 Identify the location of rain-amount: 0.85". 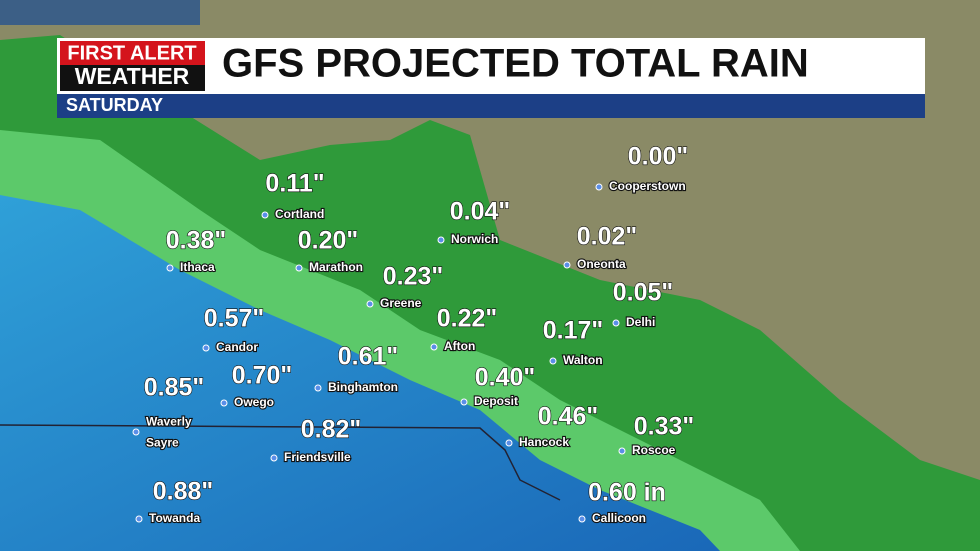
(174, 388).